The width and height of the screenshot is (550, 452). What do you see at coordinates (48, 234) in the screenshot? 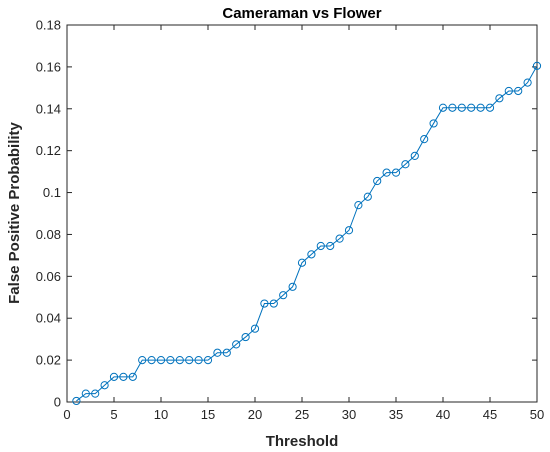
I see `y-tick-label: 0.08` at bounding box center [48, 234].